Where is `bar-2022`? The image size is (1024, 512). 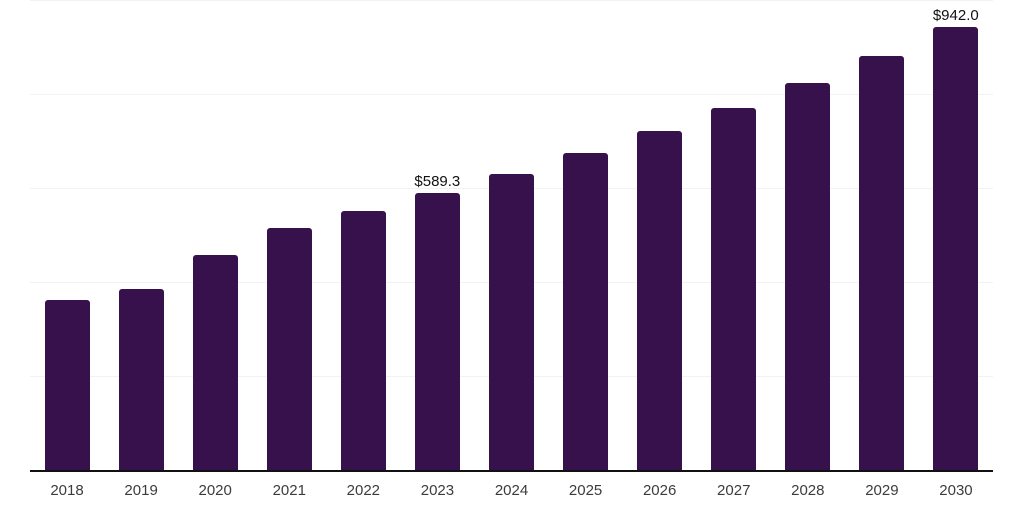
bar-2022 is located at coordinates (363, 340).